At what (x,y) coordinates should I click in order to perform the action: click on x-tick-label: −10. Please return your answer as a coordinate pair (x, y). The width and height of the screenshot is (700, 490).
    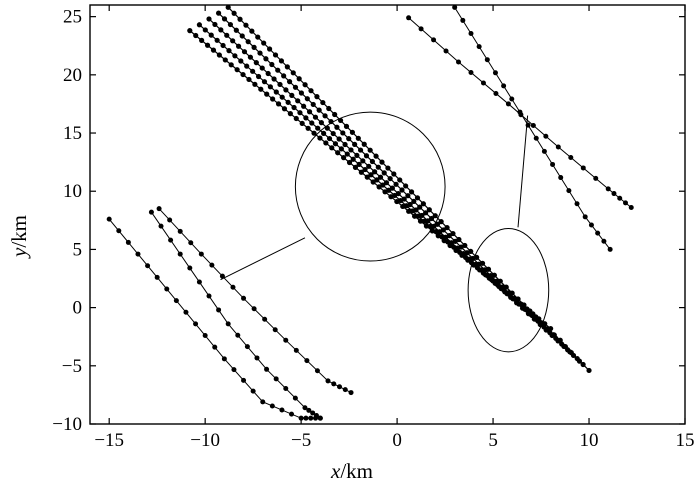
    Looking at the image, I should click on (205, 440).